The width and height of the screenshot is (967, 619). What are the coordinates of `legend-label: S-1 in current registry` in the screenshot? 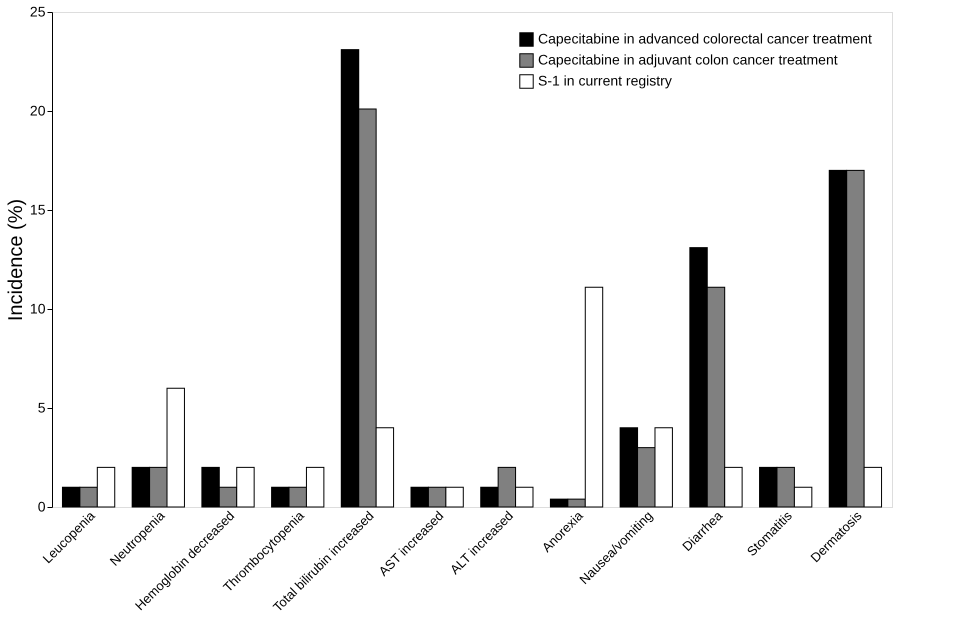 It's located at (605, 80).